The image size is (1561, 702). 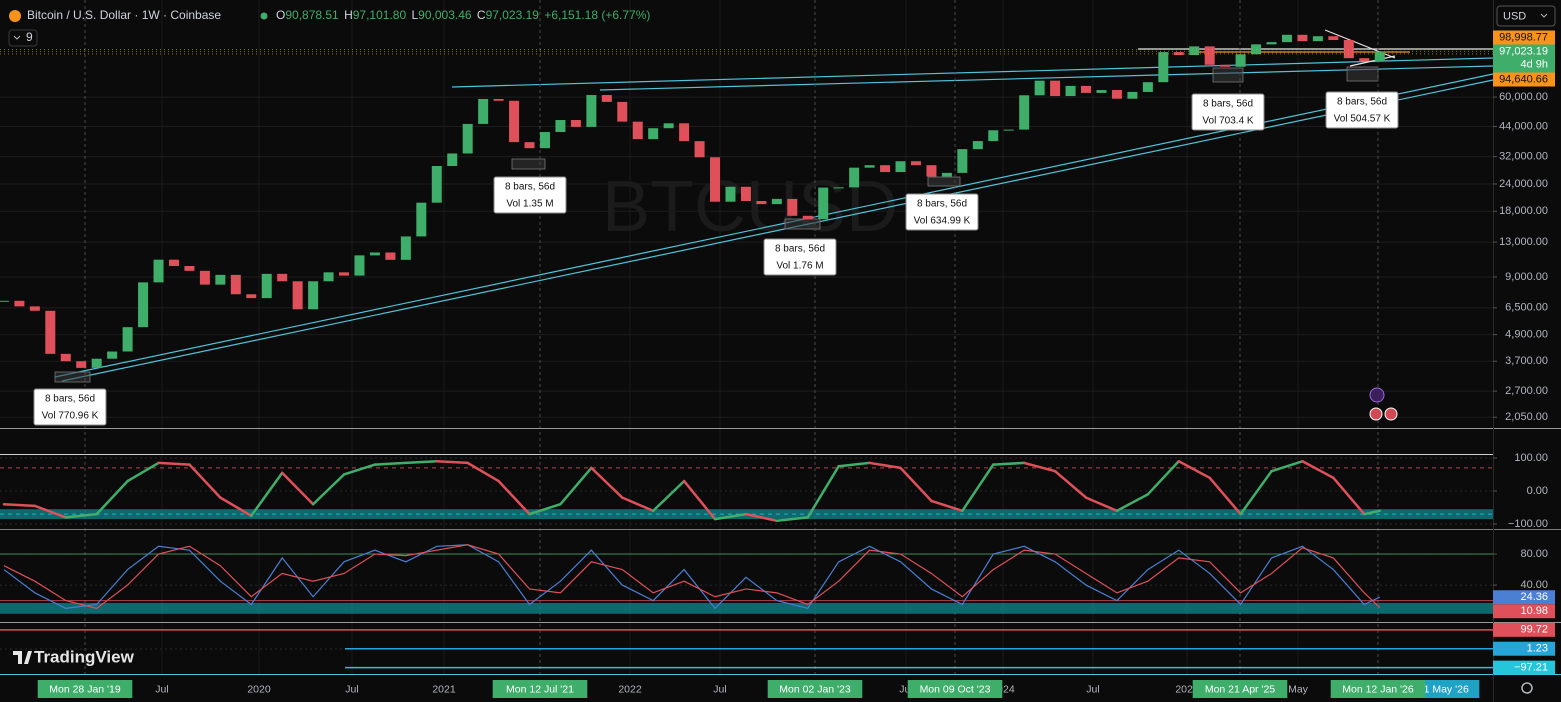 What do you see at coordinates (1092, 689) in the screenshot?
I see `x-tick-label: Jul` at bounding box center [1092, 689].